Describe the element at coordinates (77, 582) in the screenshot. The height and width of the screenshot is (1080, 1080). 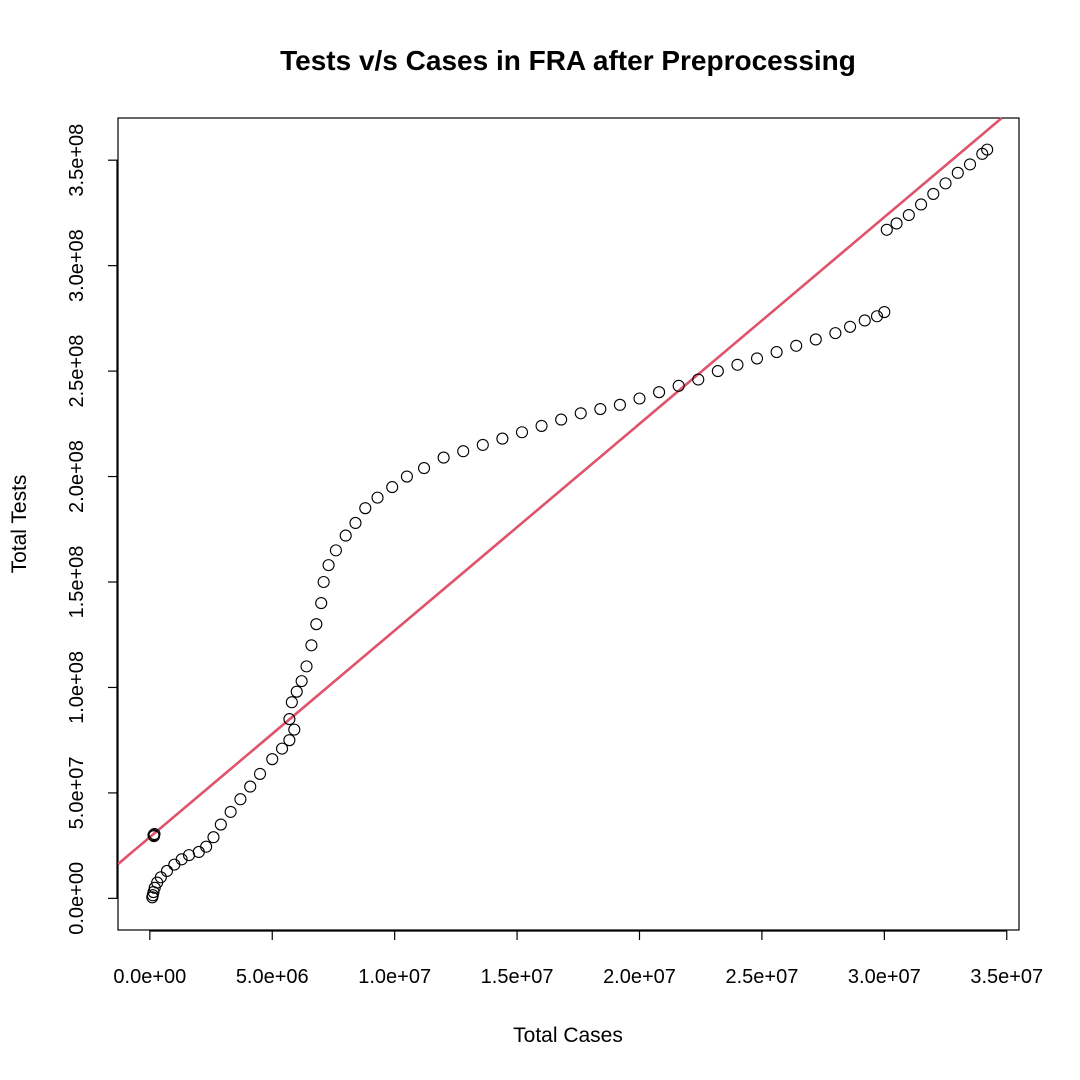
I see `y-tick-label: 1.5e+08` at that location.